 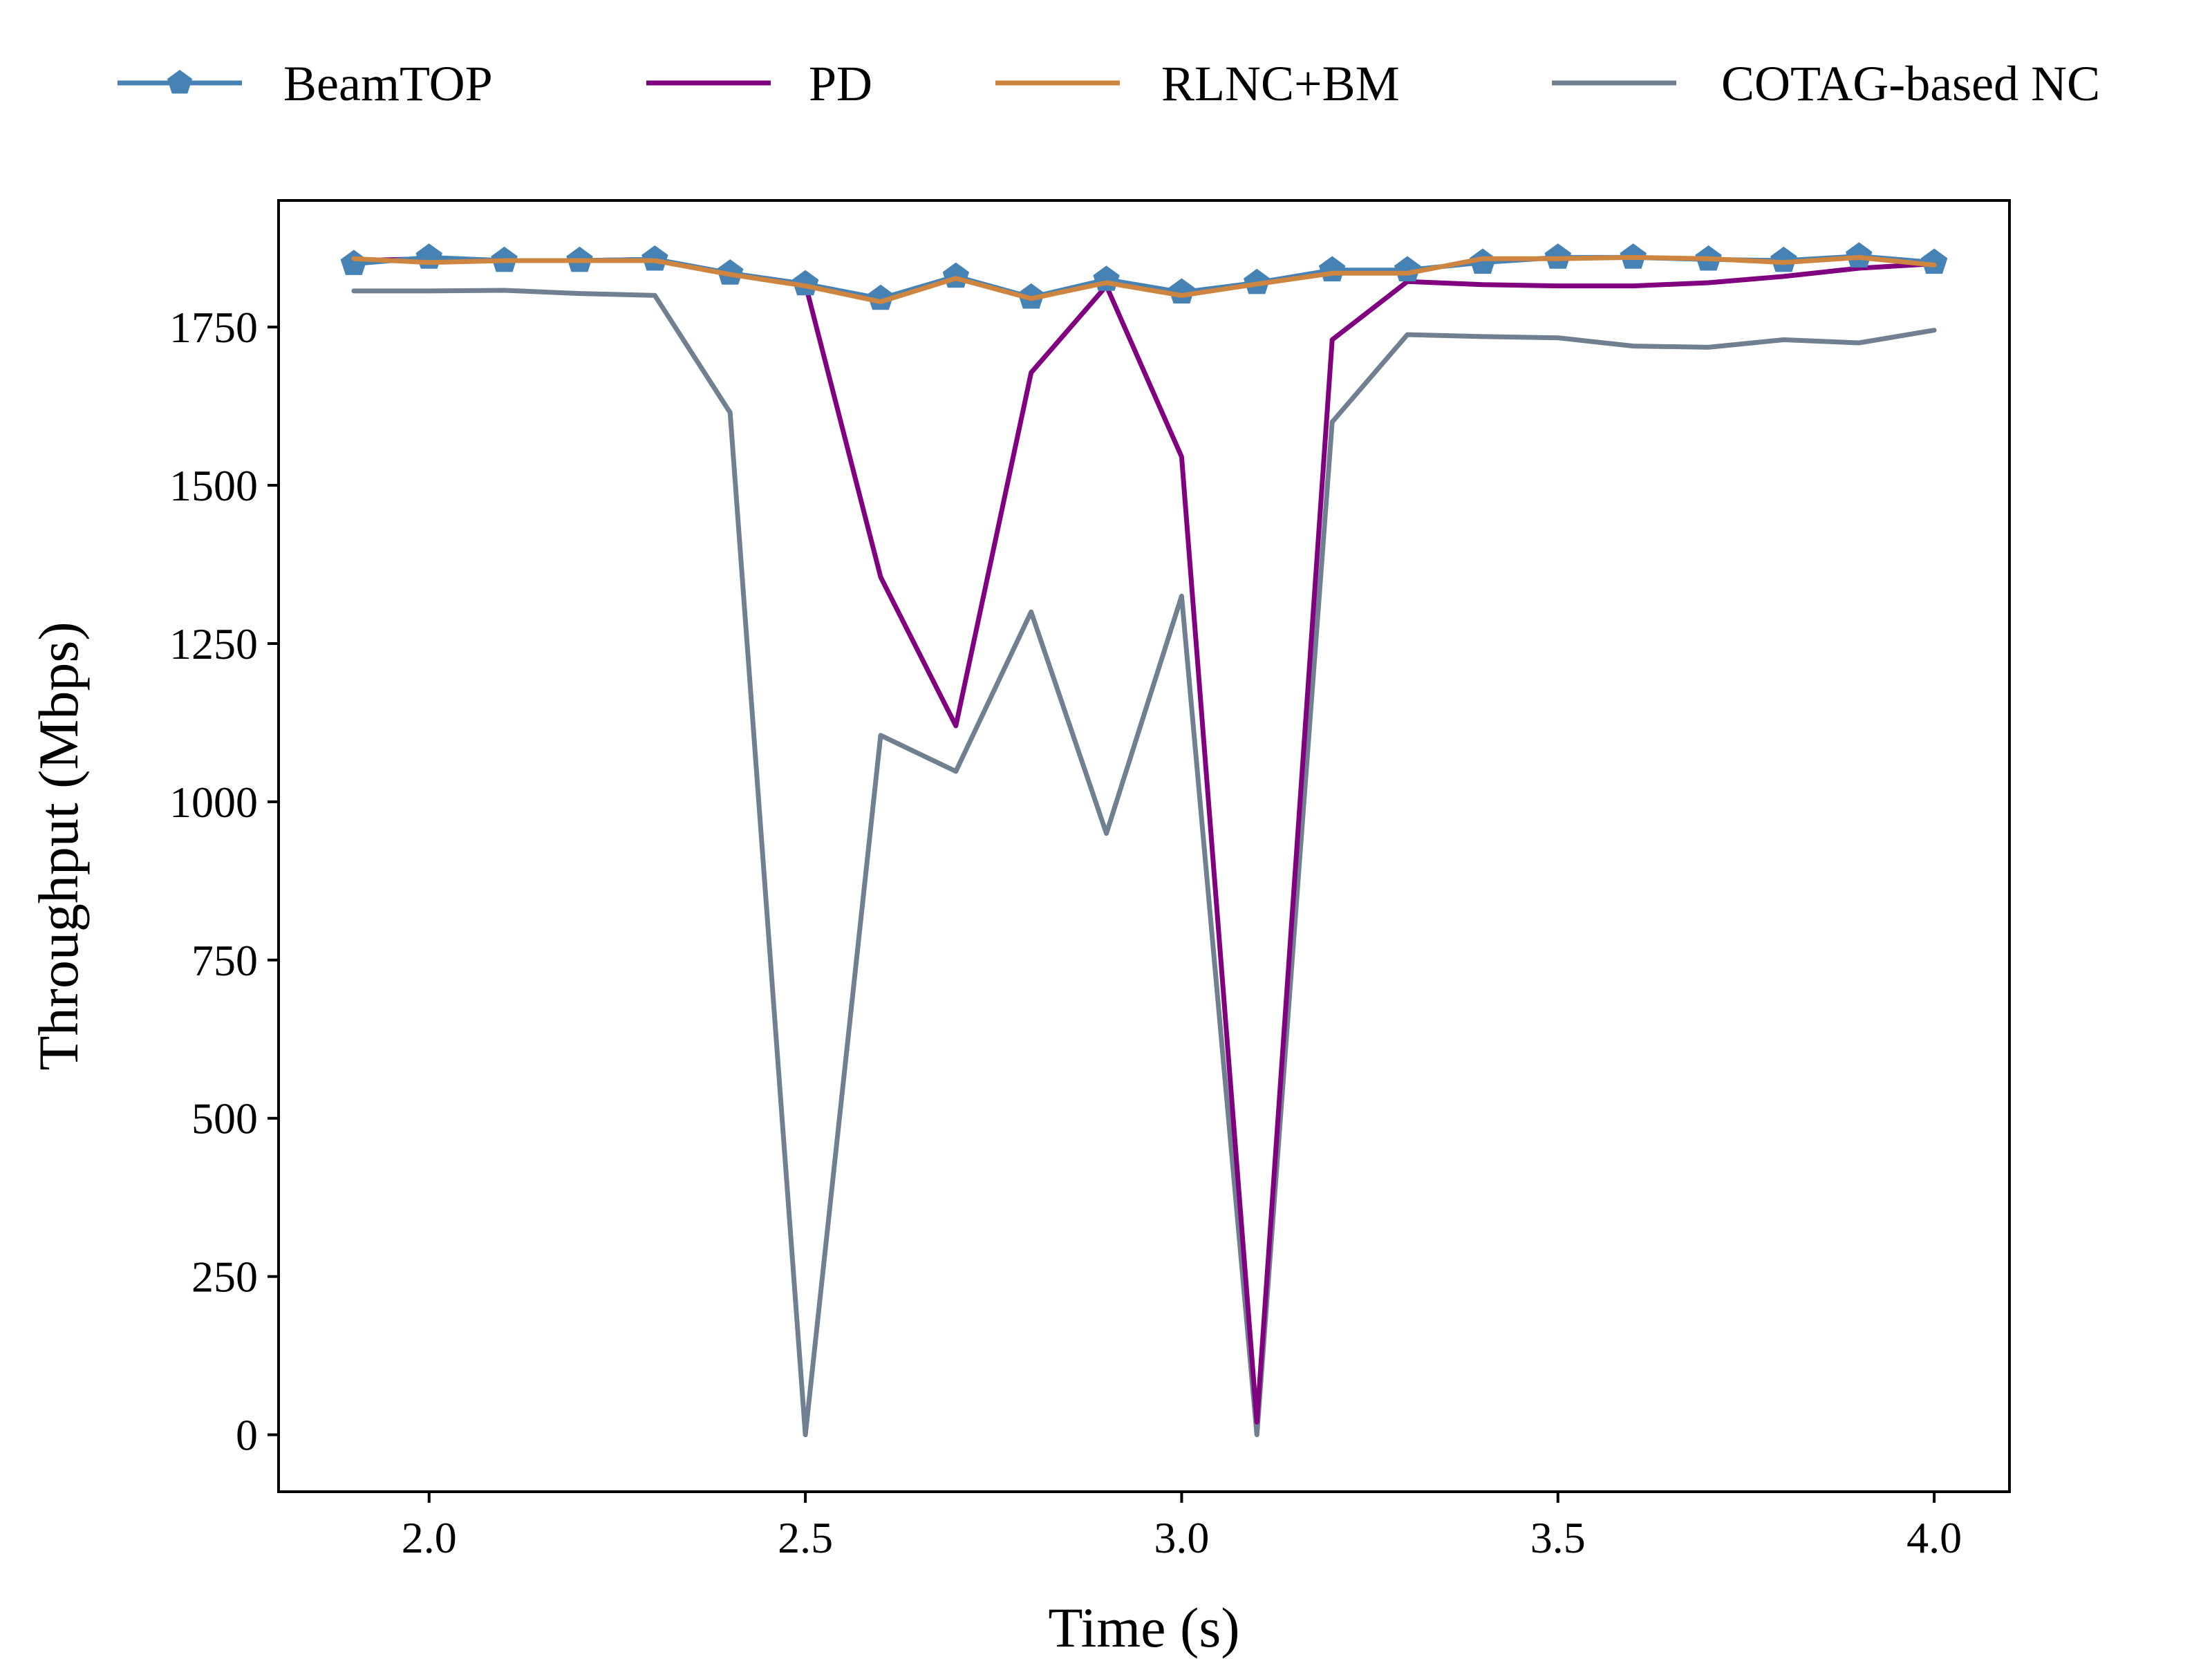 What do you see at coordinates (247, 1436) in the screenshot?
I see `y-tick-label: 0` at bounding box center [247, 1436].